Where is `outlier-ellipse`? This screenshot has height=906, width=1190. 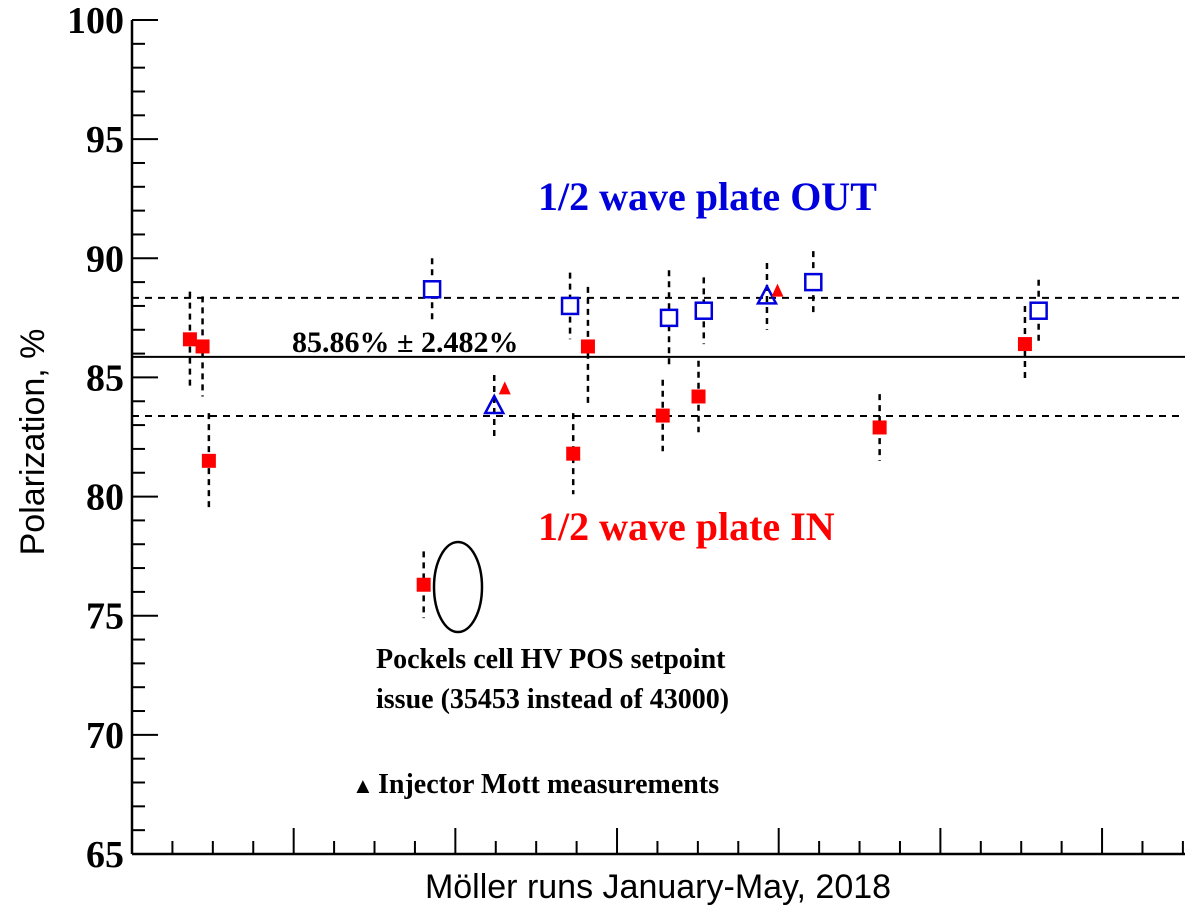 outlier-ellipse is located at coordinates (458, 587).